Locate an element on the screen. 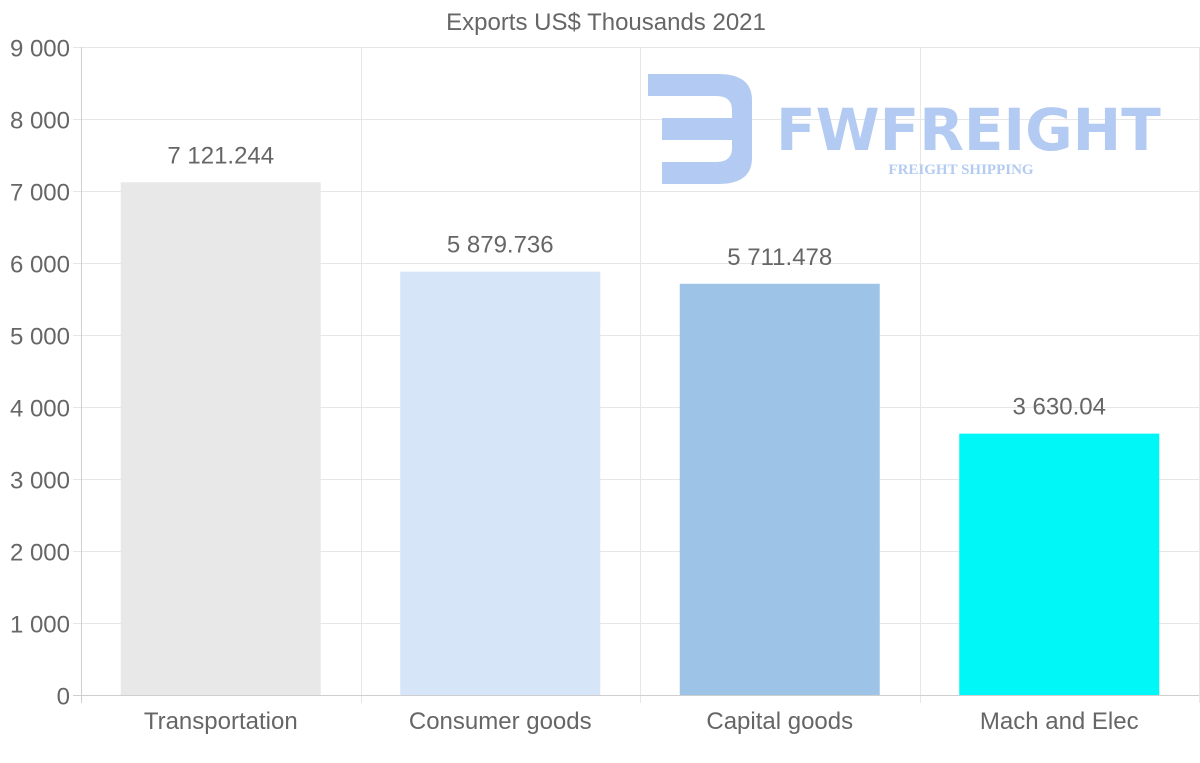  x-tick-label: Capital goods is located at coordinates (779, 721).